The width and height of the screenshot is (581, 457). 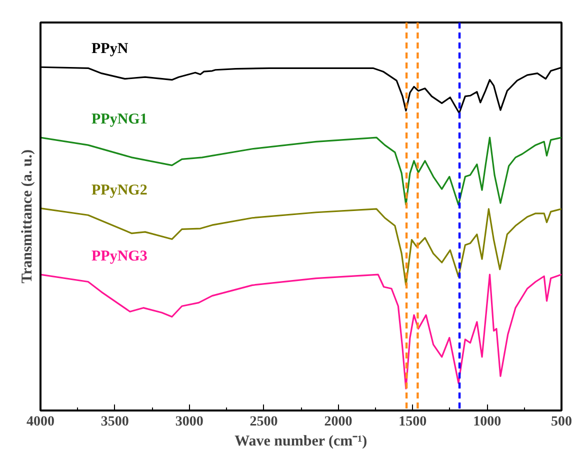 I want to click on x-tick-label: 500, so click(x=561, y=422).